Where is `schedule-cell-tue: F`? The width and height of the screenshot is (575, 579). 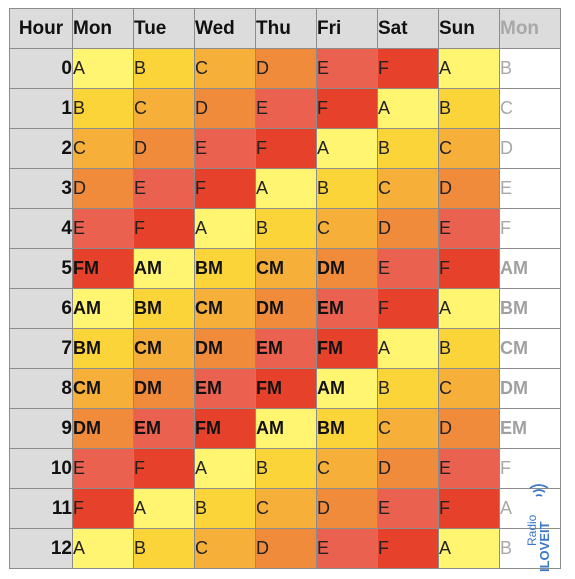 schedule-cell-tue: F is located at coordinates (164, 468).